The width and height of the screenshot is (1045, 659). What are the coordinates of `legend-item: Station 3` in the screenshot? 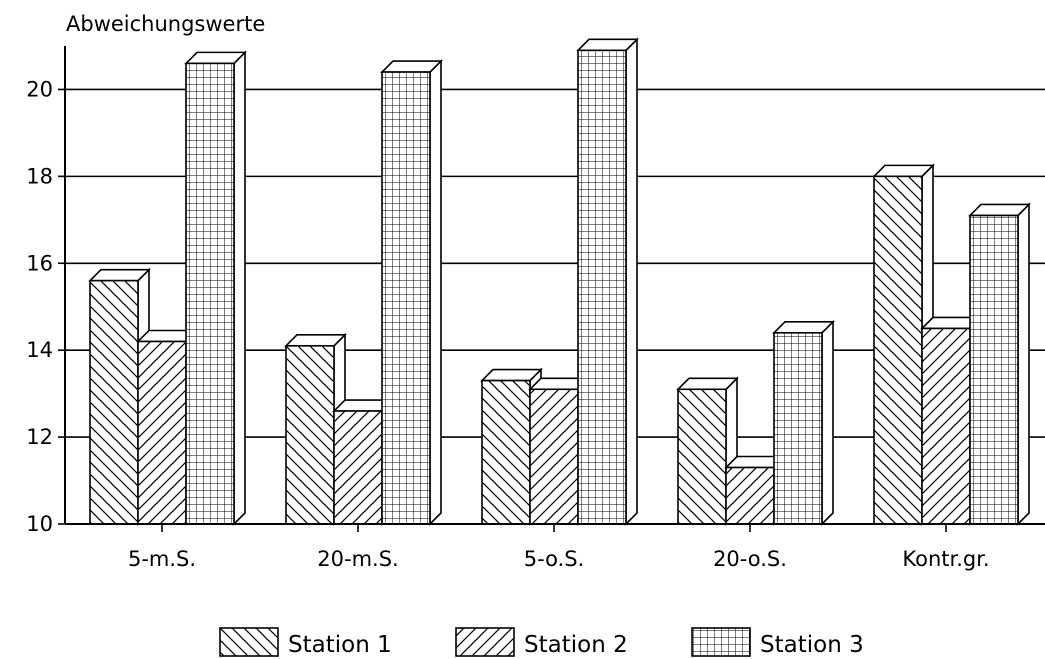 It's located at (777, 642).